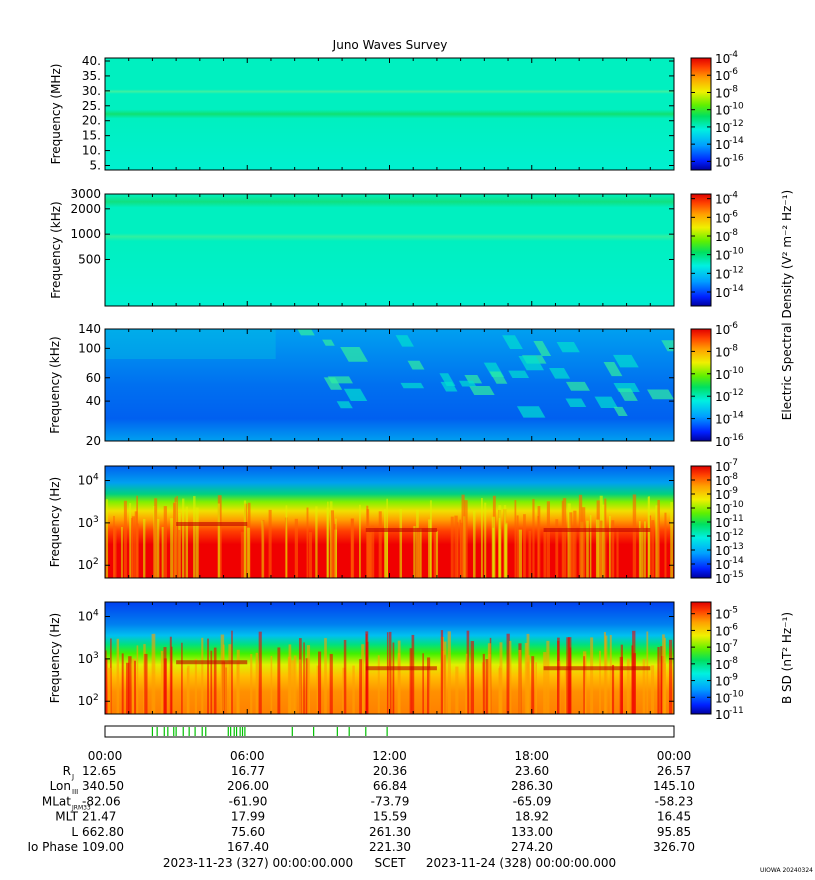 This screenshot has height=880, width=815. What do you see at coordinates (597, 668) in the screenshot?
I see `emission-line` at bounding box center [597, 668].